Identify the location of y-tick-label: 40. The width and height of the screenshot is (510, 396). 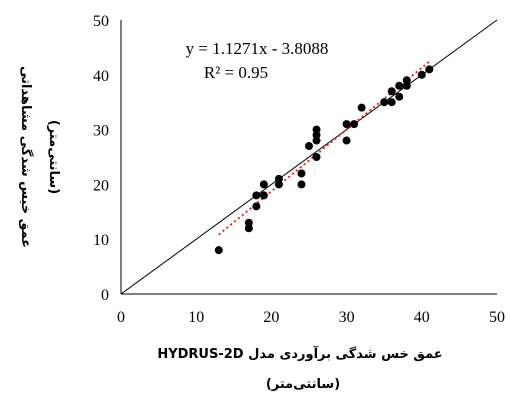
(101, 76).